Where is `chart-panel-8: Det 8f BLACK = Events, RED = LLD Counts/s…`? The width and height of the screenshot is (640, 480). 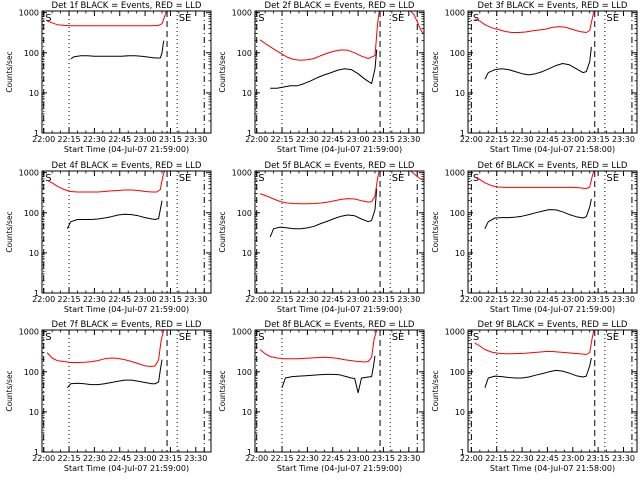
chart-panel-8: Det 8f BLACK = Events, RED = LLD Counts/s… is located at coordinates (321, 396).